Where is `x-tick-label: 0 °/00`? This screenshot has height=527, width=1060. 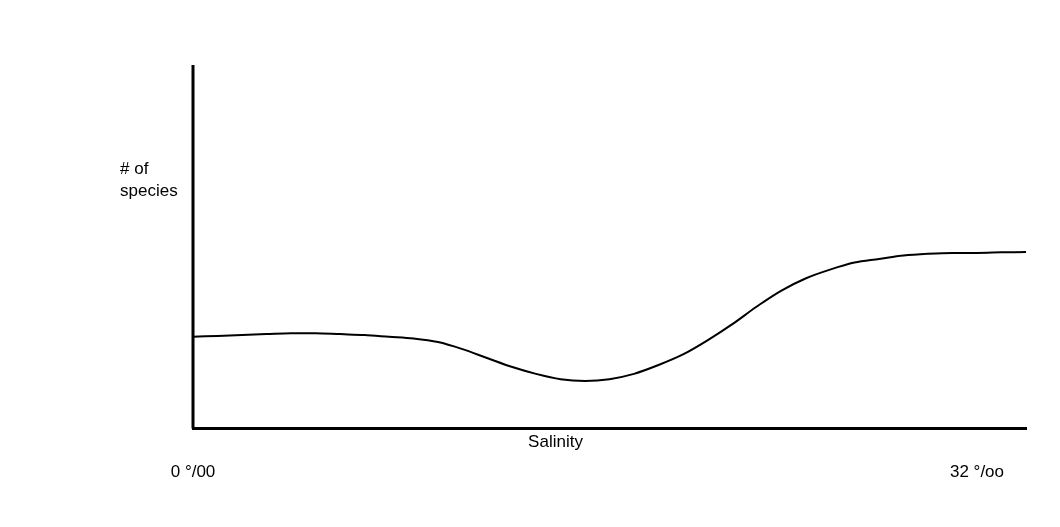
x-tick-label: 0 °/00 is located at coordinates (193, 472).